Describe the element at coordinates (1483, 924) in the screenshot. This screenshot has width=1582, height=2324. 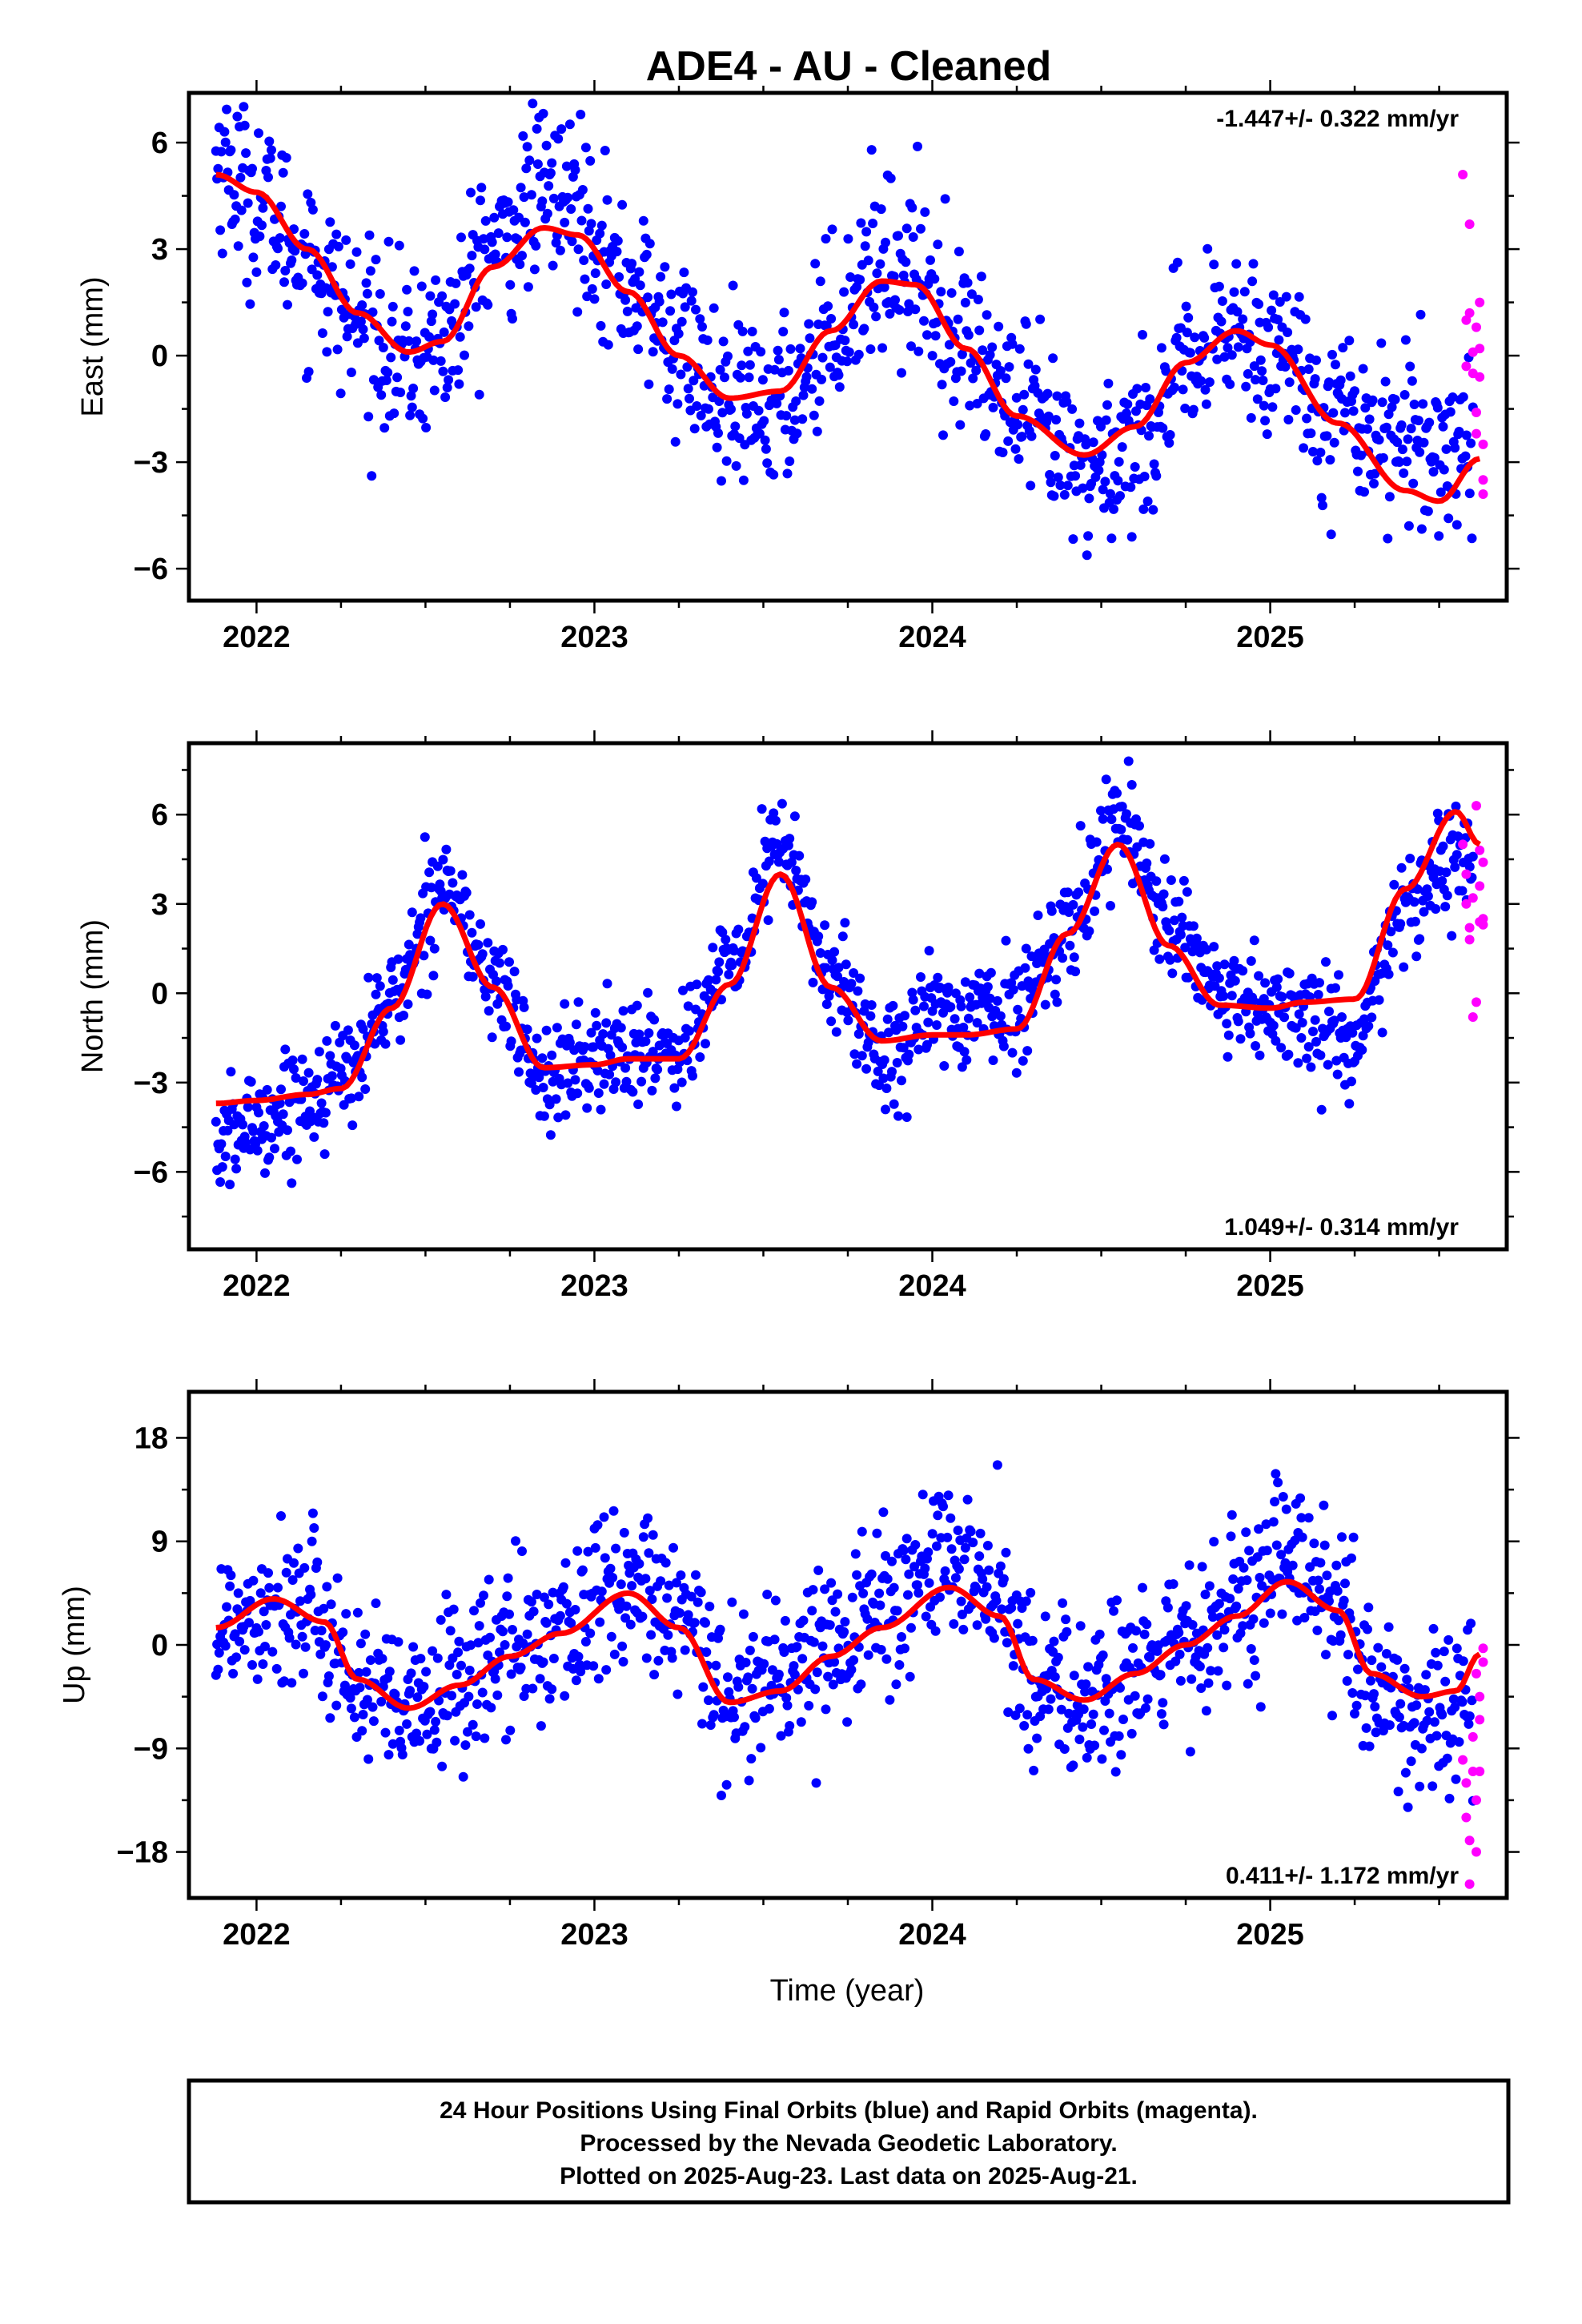
I see `north-rapid-point` at that location.